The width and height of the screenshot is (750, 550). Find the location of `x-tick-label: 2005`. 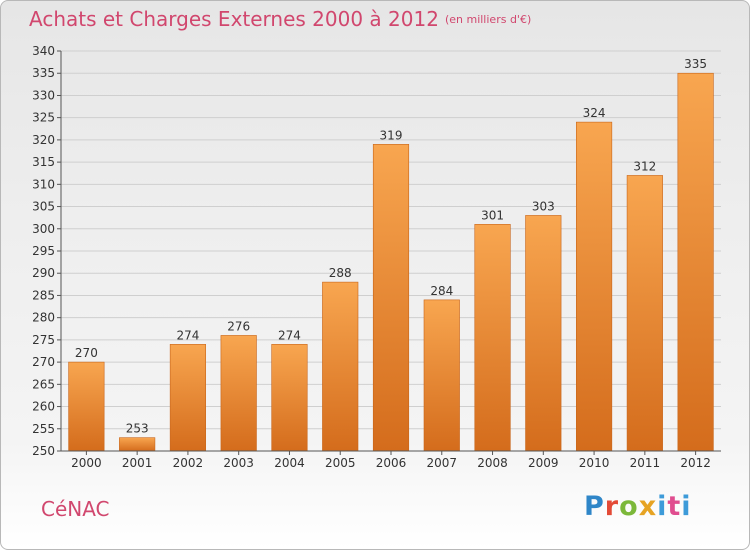

x-tick-label: 2005 is located at coordinates (340, 463).